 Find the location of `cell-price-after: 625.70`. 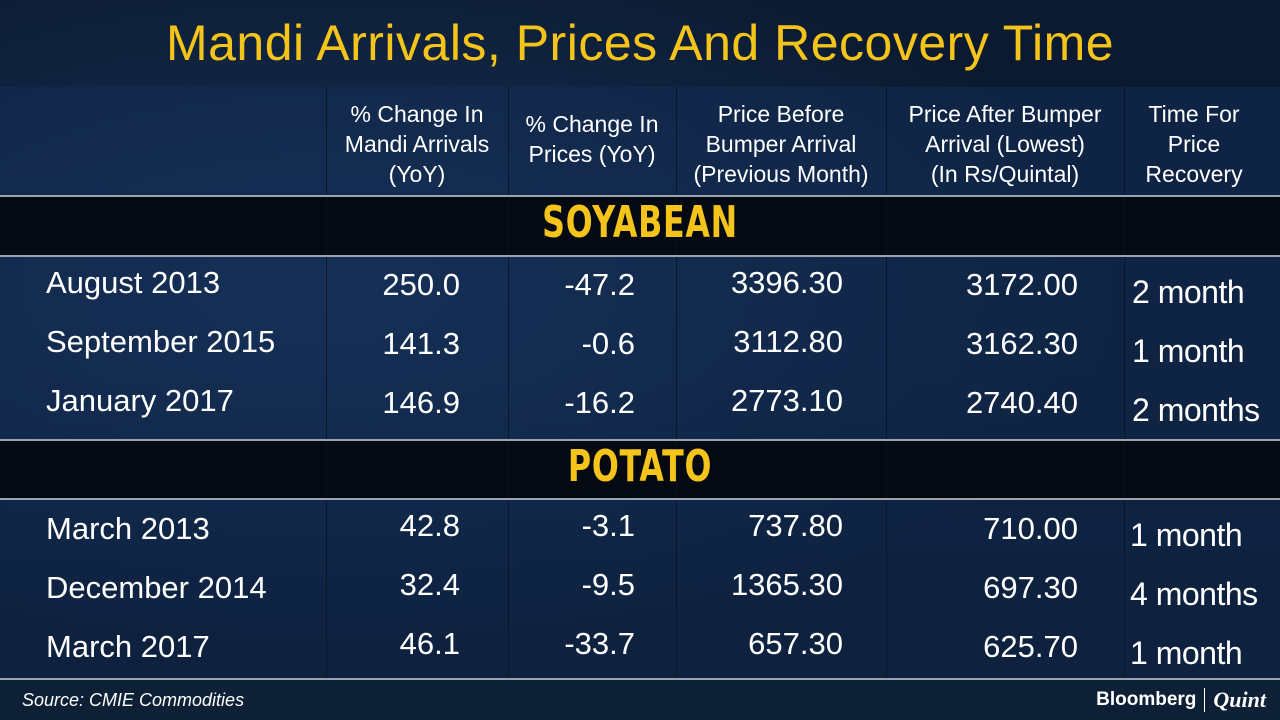

cell-price-after: 625.70 is located at coordinates (1030, 646).